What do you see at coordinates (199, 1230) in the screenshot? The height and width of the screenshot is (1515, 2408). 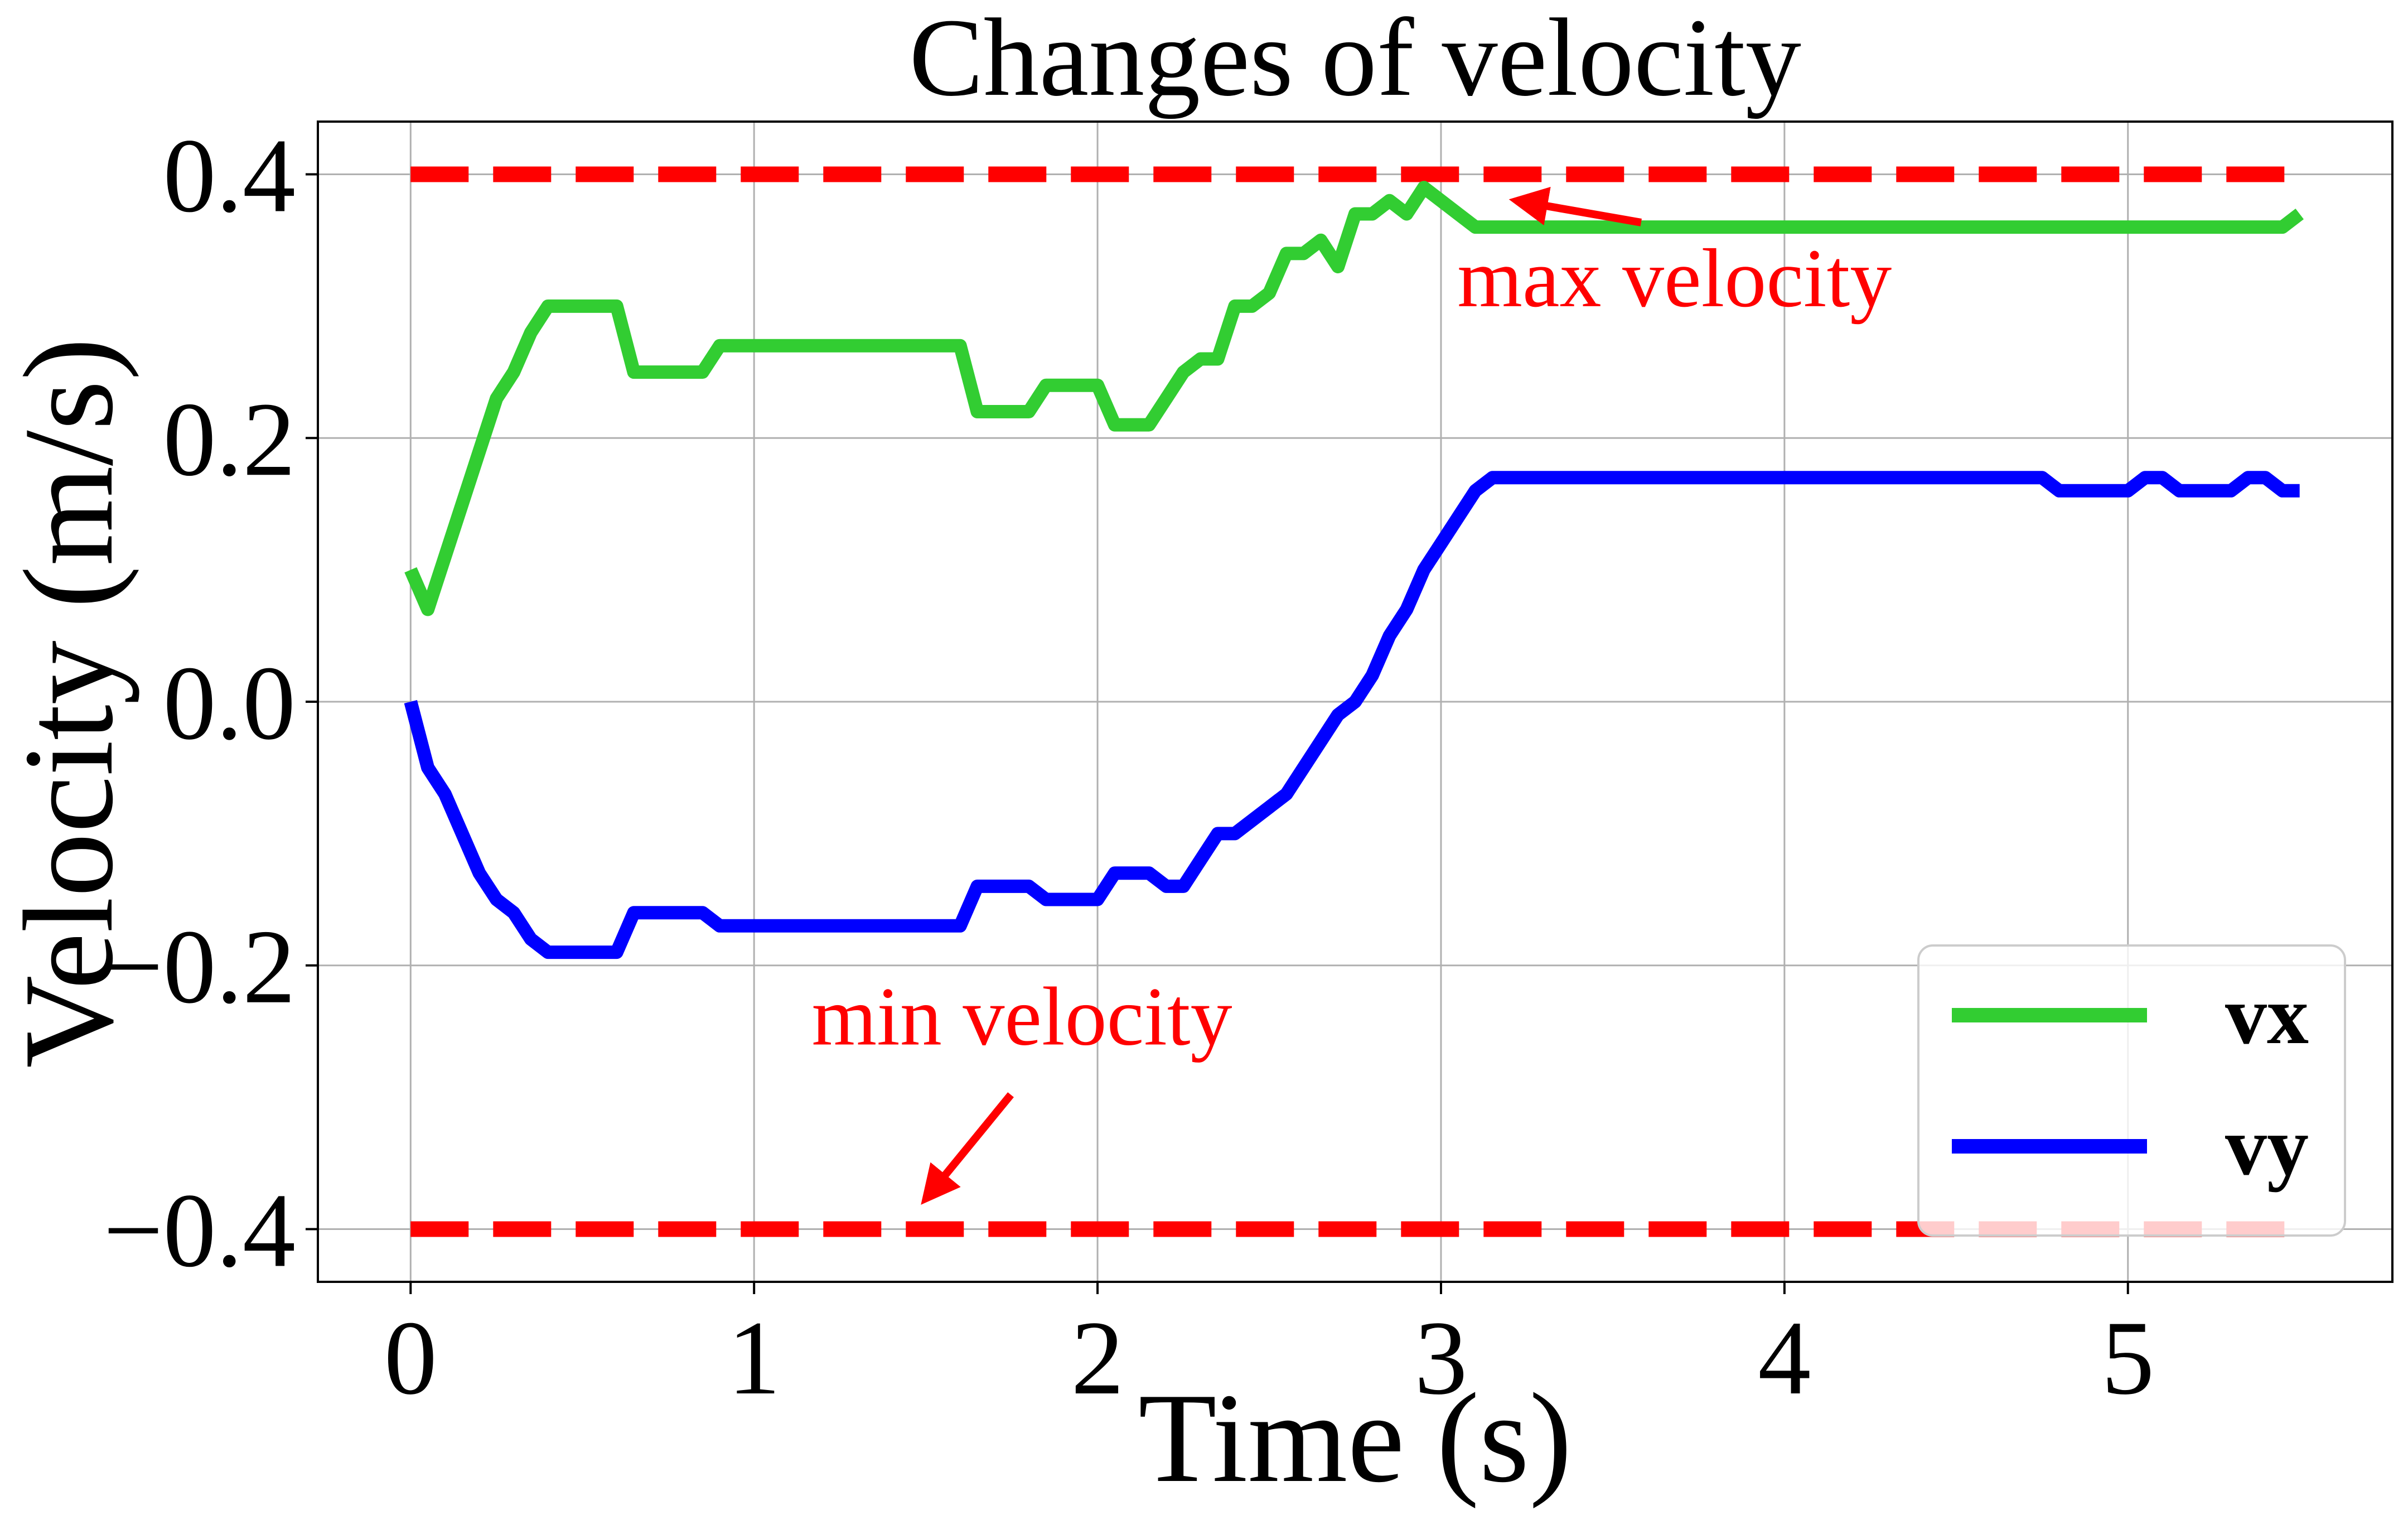 I see `y-tick-label: −0.4` at bounding box center [199, 1230].